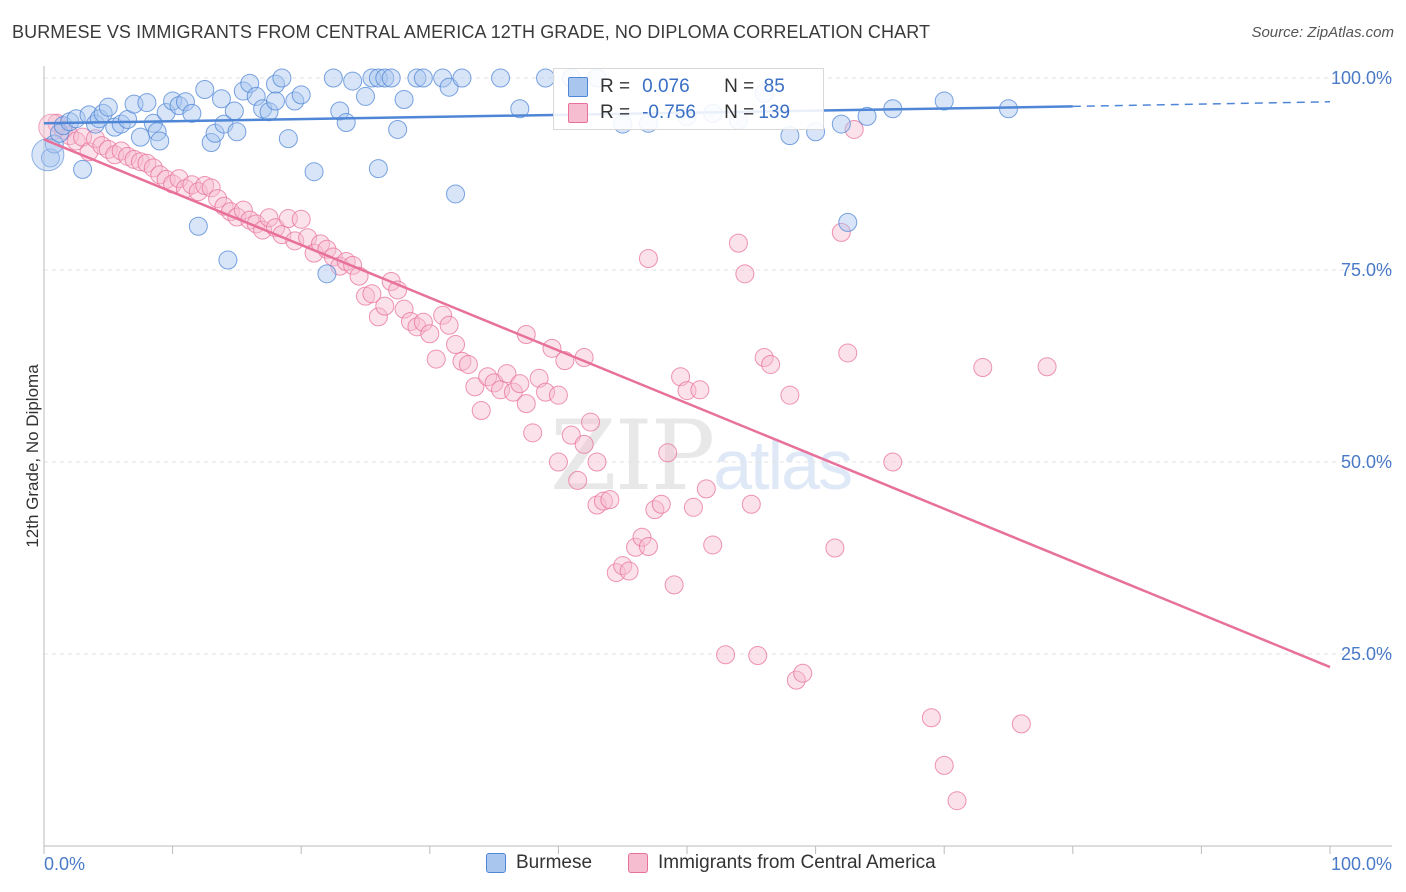  What do you see at coordinates (774, 86) in the screenshot?
I see `stats-n-value-burmese: 85` at bounding box center [774, 86].